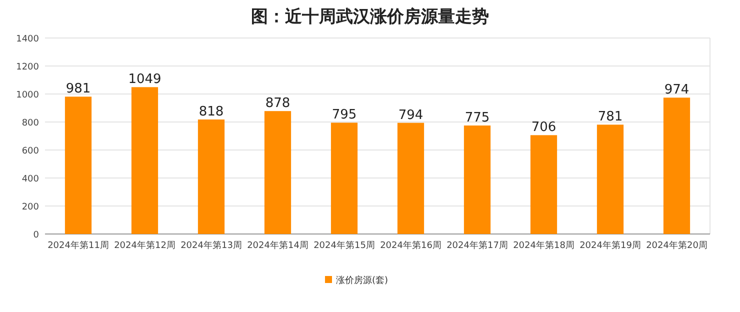 This screenshot has width=740, height=312. Describe the element at coordinates (370, 17) in the screenshot. I see `chart-title: 图：近十周武汉涨价房源量走势` at that location.